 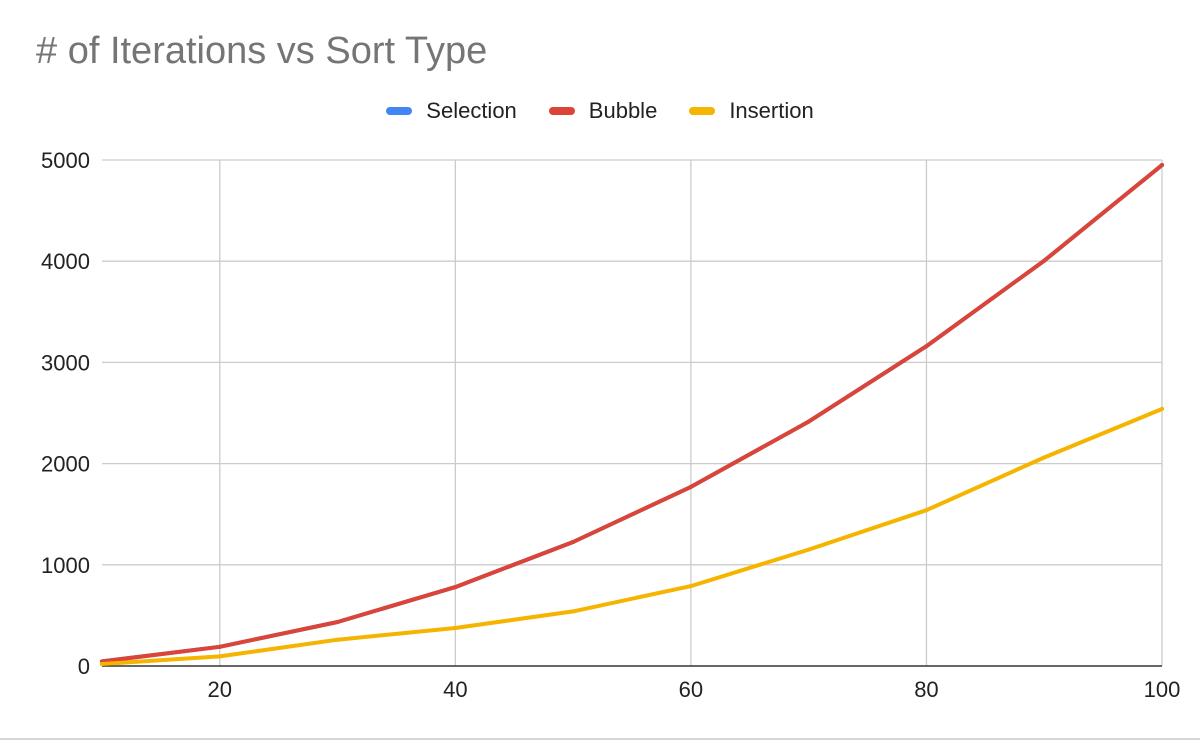 What do you see at coordinates (455, 689) in the screenshot?
I see `x-tick-label: 40` at bounding box center [455, 689].